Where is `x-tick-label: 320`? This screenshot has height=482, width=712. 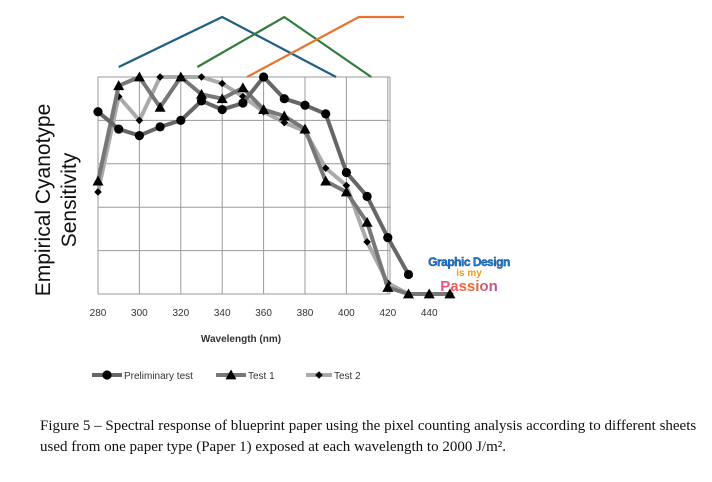 x-tick-label: 320 is located at coordinates (180, 313).